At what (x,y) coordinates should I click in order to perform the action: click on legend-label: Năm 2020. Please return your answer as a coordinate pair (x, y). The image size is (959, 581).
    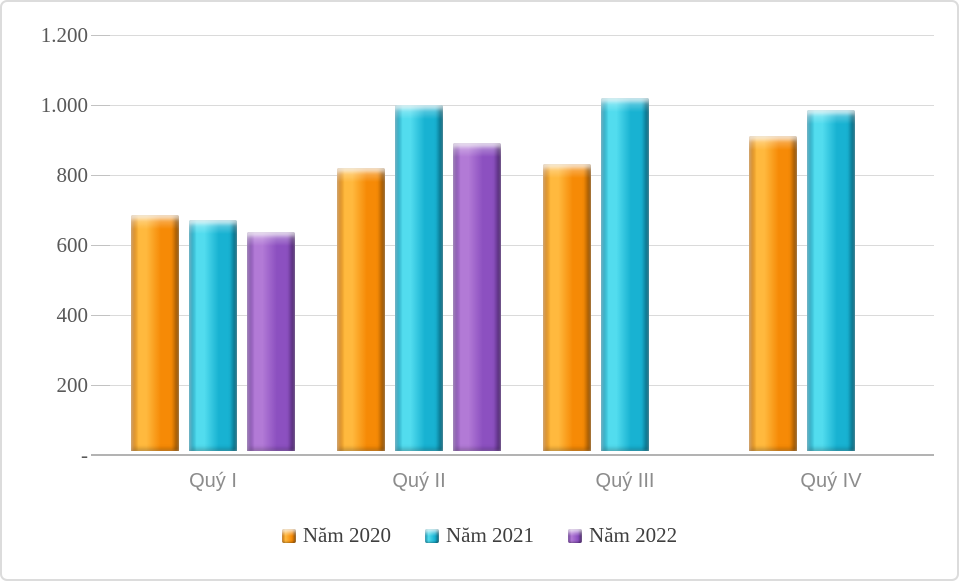
    Looking at the image, I should click on (346, 535).